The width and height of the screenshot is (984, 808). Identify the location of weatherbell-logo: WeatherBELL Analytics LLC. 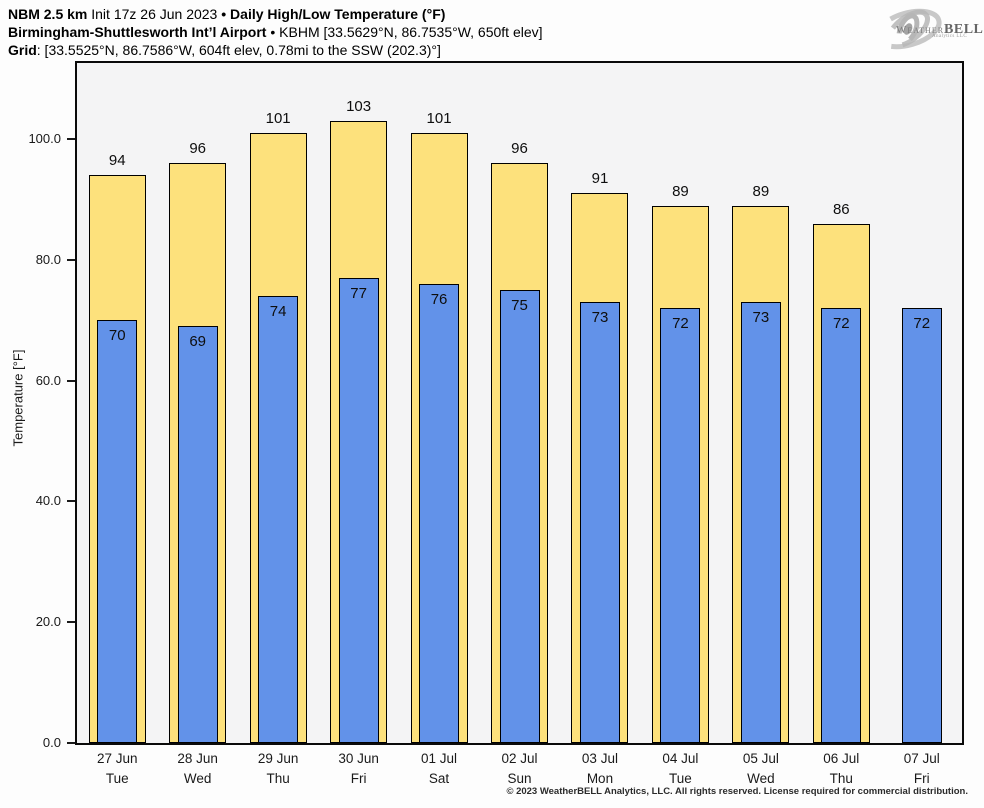
(927, 30).